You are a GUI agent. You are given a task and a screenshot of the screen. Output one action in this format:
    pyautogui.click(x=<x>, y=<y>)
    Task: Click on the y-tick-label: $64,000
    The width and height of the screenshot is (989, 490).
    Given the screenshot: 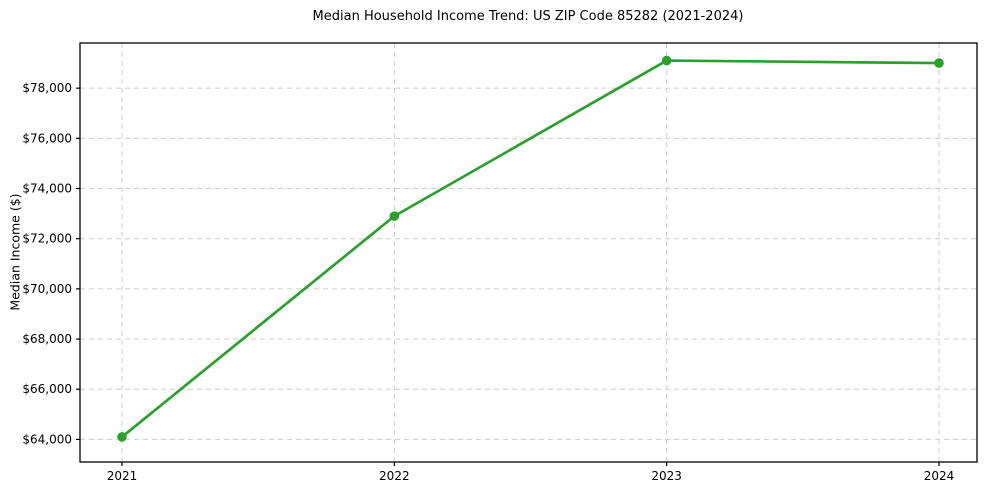 What is the action you would take?
    pyautogui.click(x=47, y=439)
    